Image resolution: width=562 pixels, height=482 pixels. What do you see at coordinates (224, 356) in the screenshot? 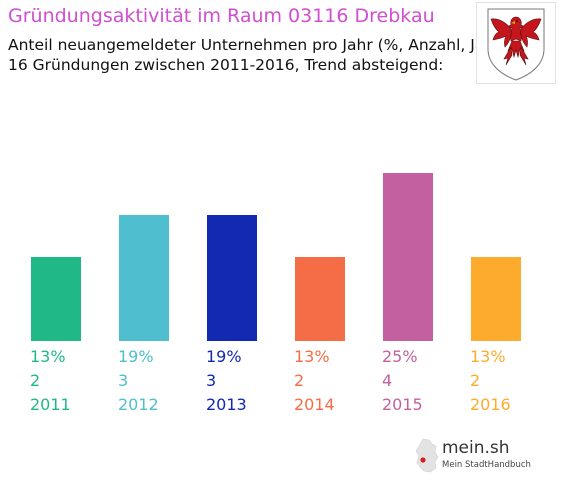
I see `percent-label-2013: 19%` at bounding box center [224, 356].